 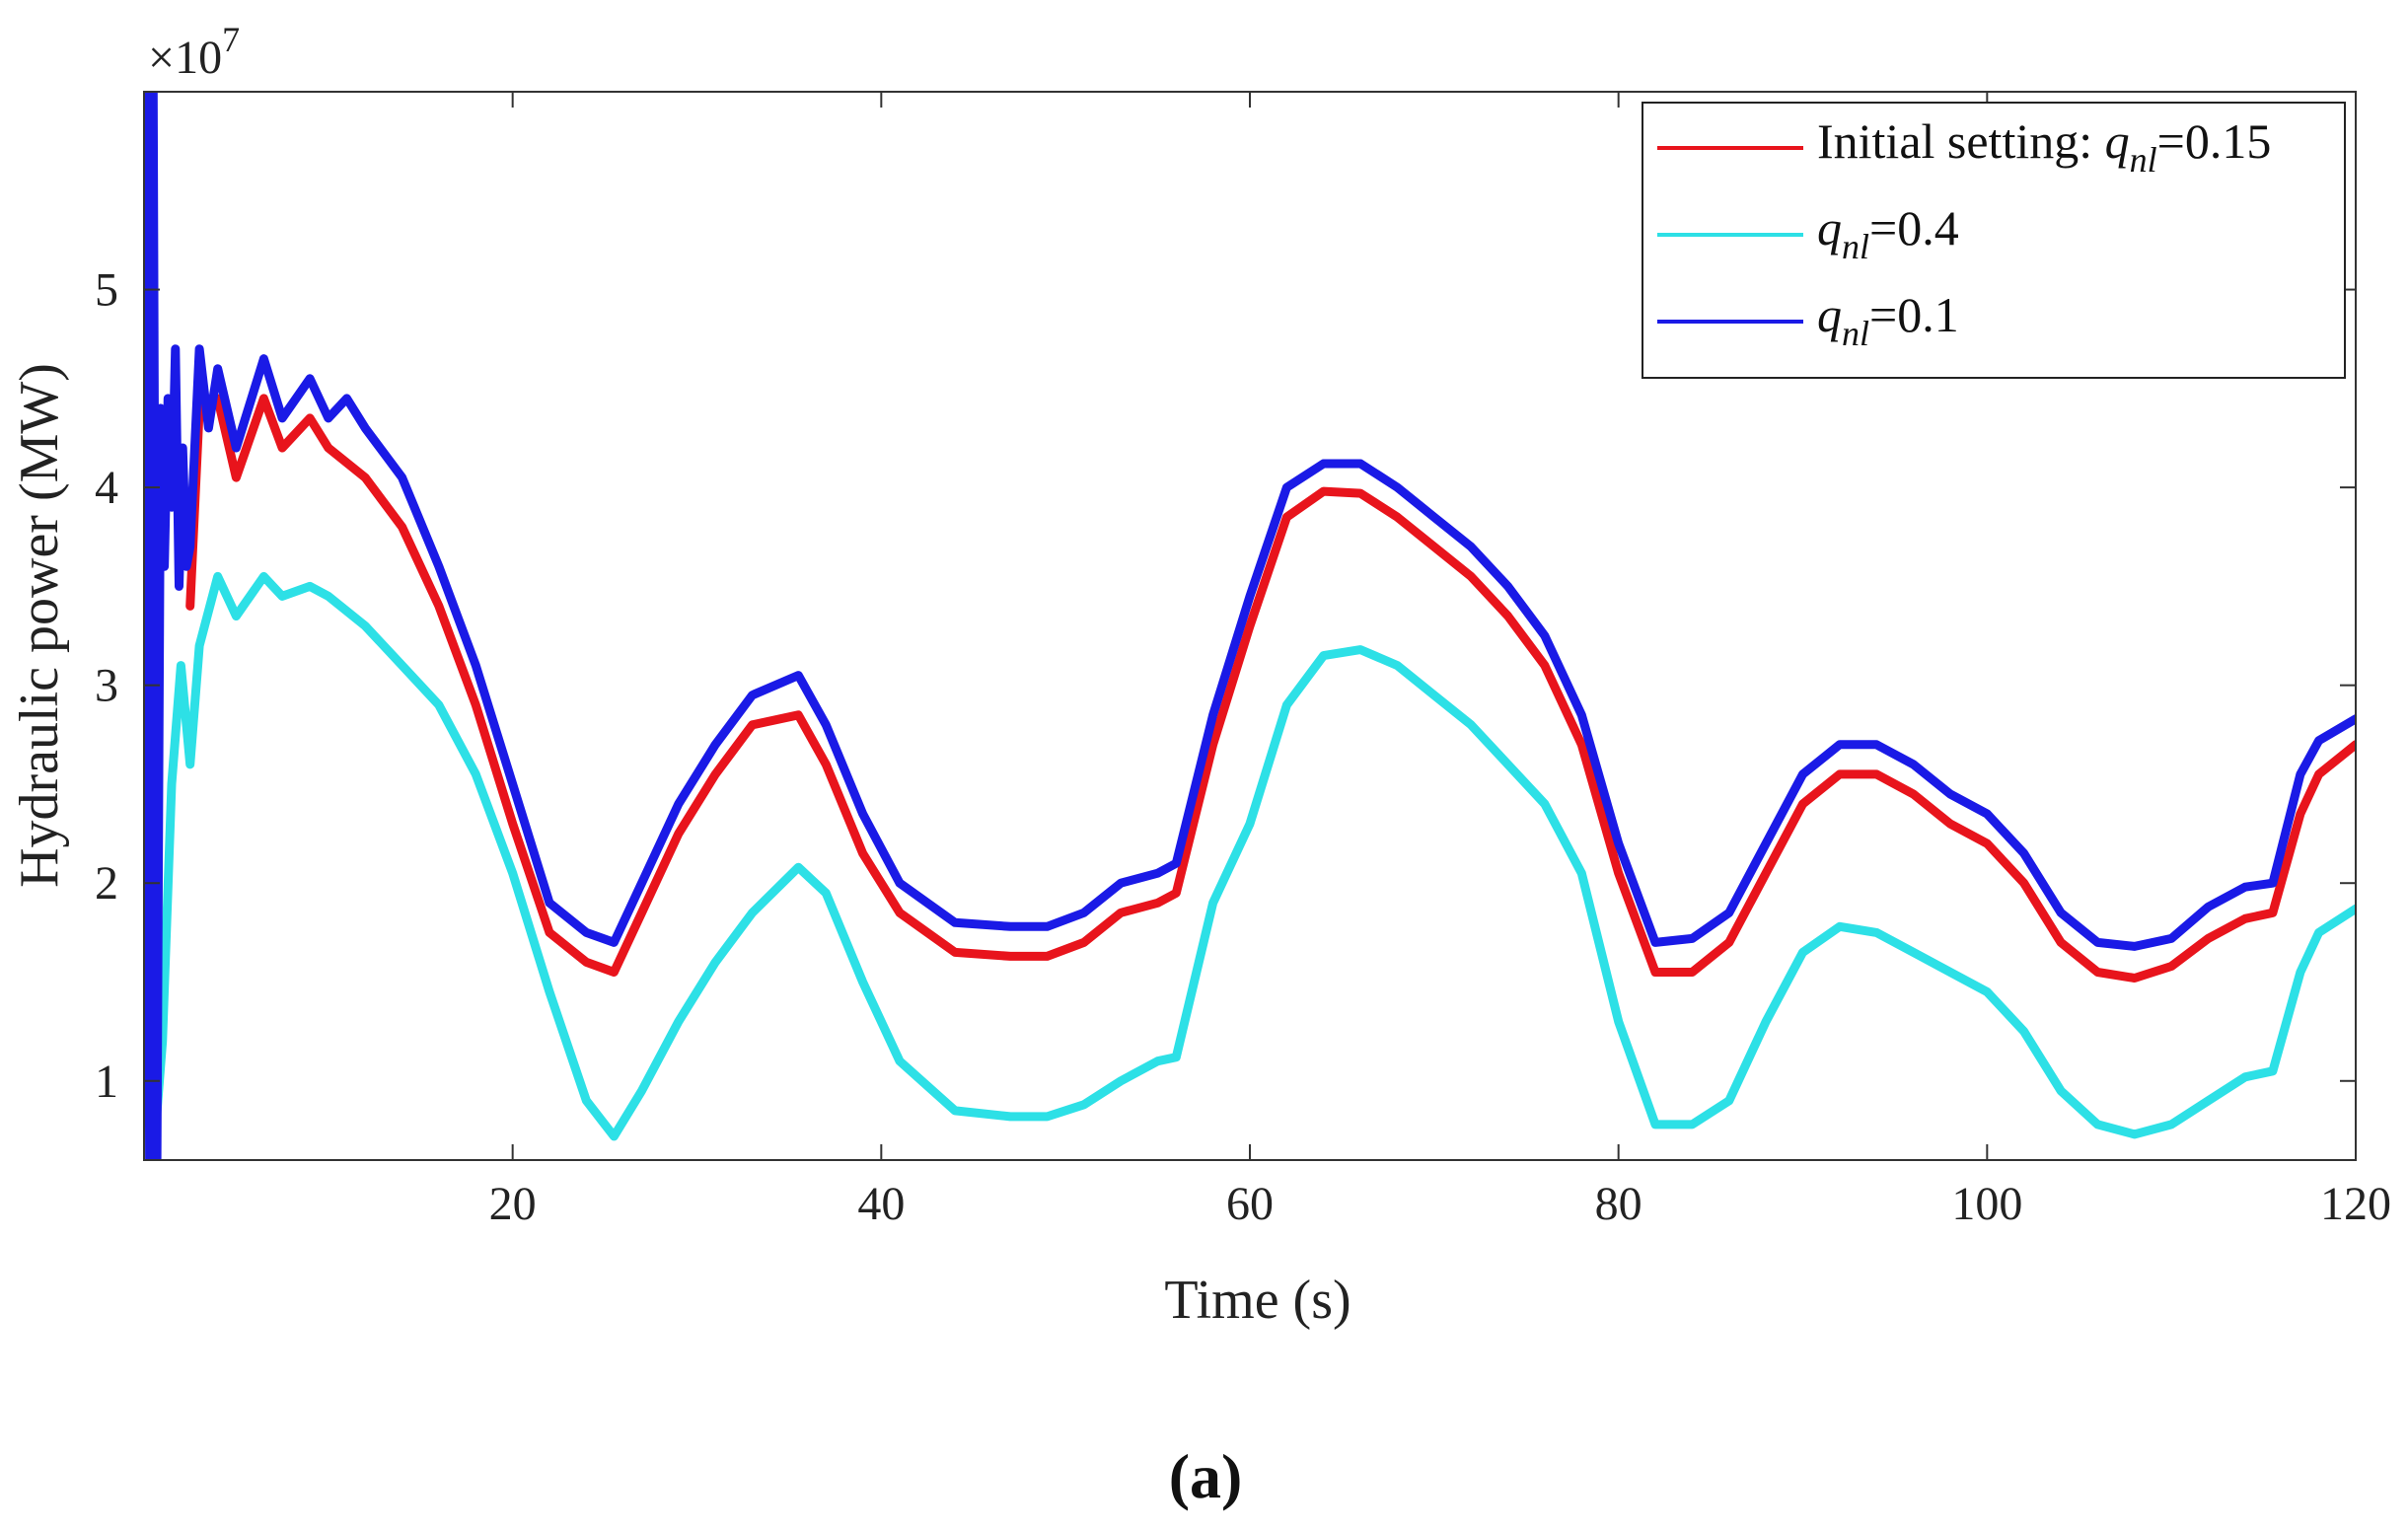 I want to click on y-tick-label: 5, so click(x=106, y=290).